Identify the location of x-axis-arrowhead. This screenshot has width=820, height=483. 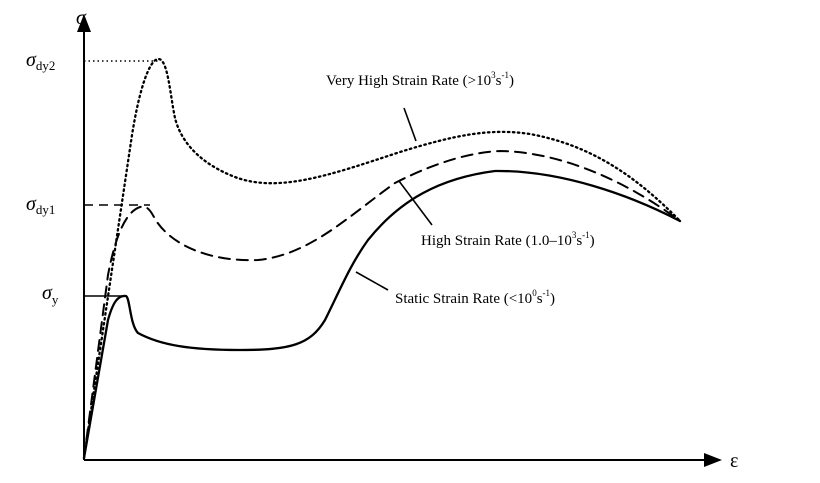
(713, 460).